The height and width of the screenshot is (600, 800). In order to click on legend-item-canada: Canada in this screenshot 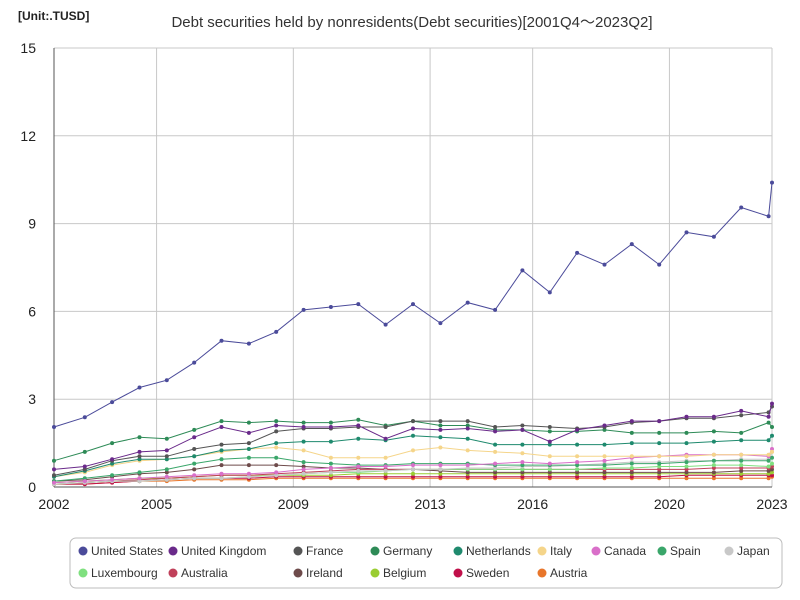, I will do `click(619, 551)`.